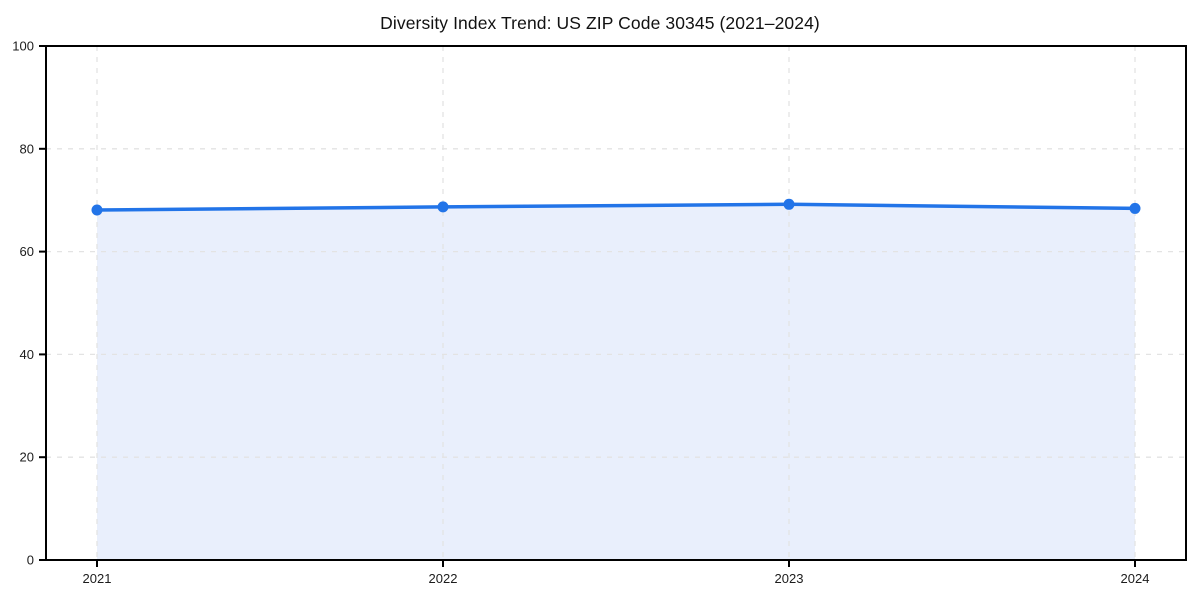  What do you see at coordinates (443, 207) in the screenshot?
I see `data-point-2022` at bounding box center [443, 207].